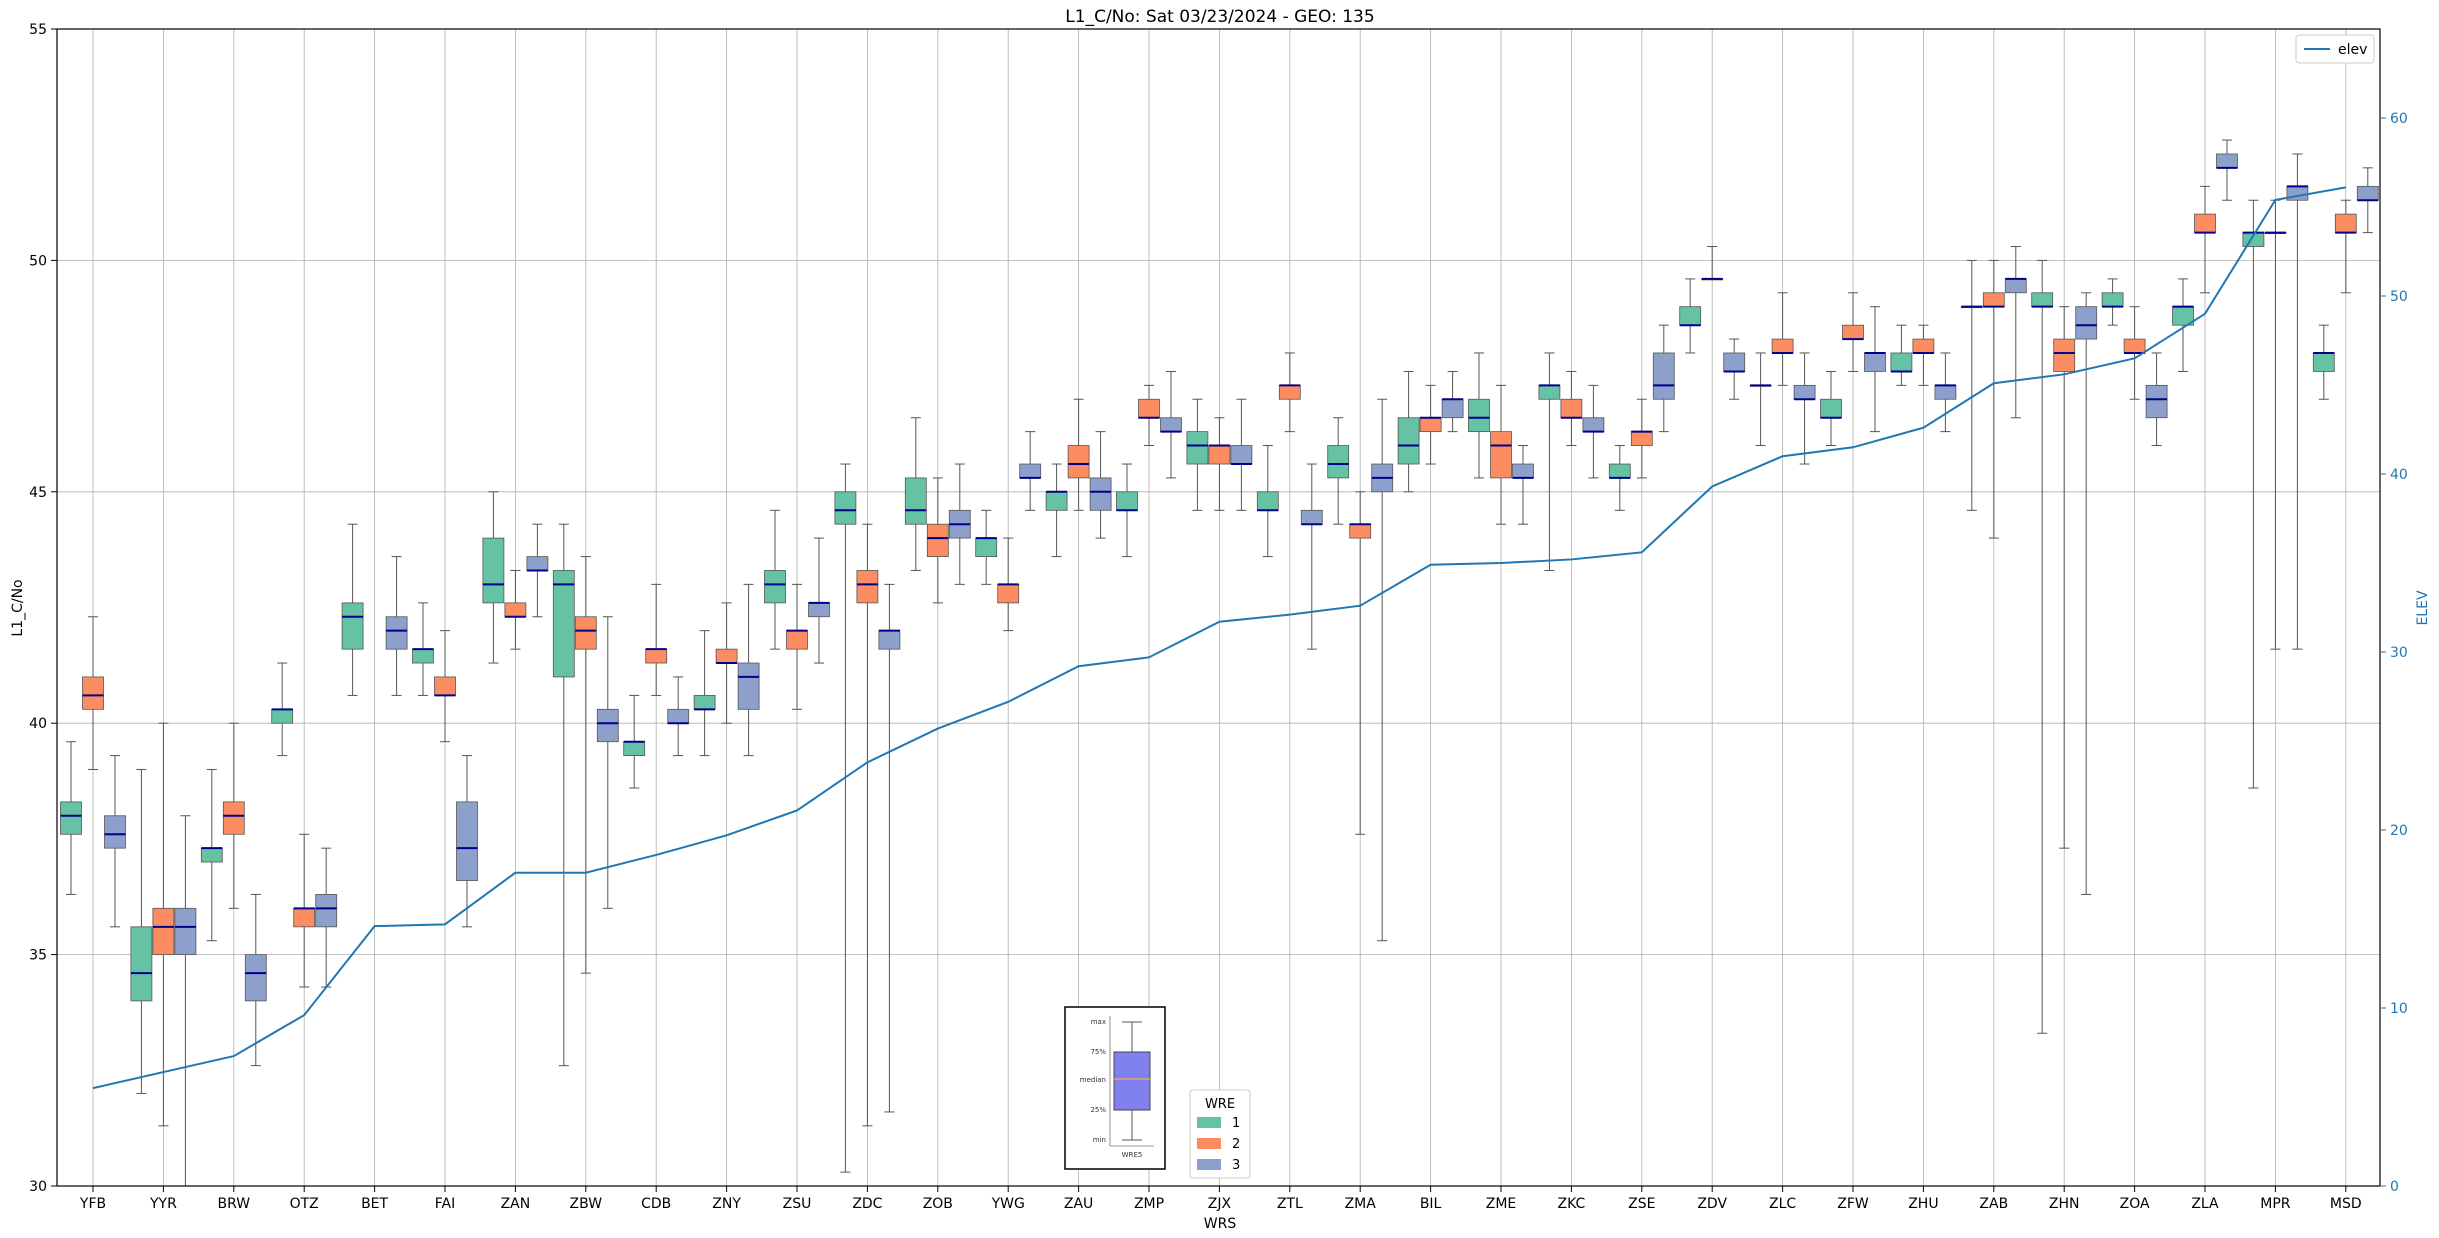 The height and width of the screenshot is (1238, 2439). I want to click on box-zsu-wre3, so click(819, 600).